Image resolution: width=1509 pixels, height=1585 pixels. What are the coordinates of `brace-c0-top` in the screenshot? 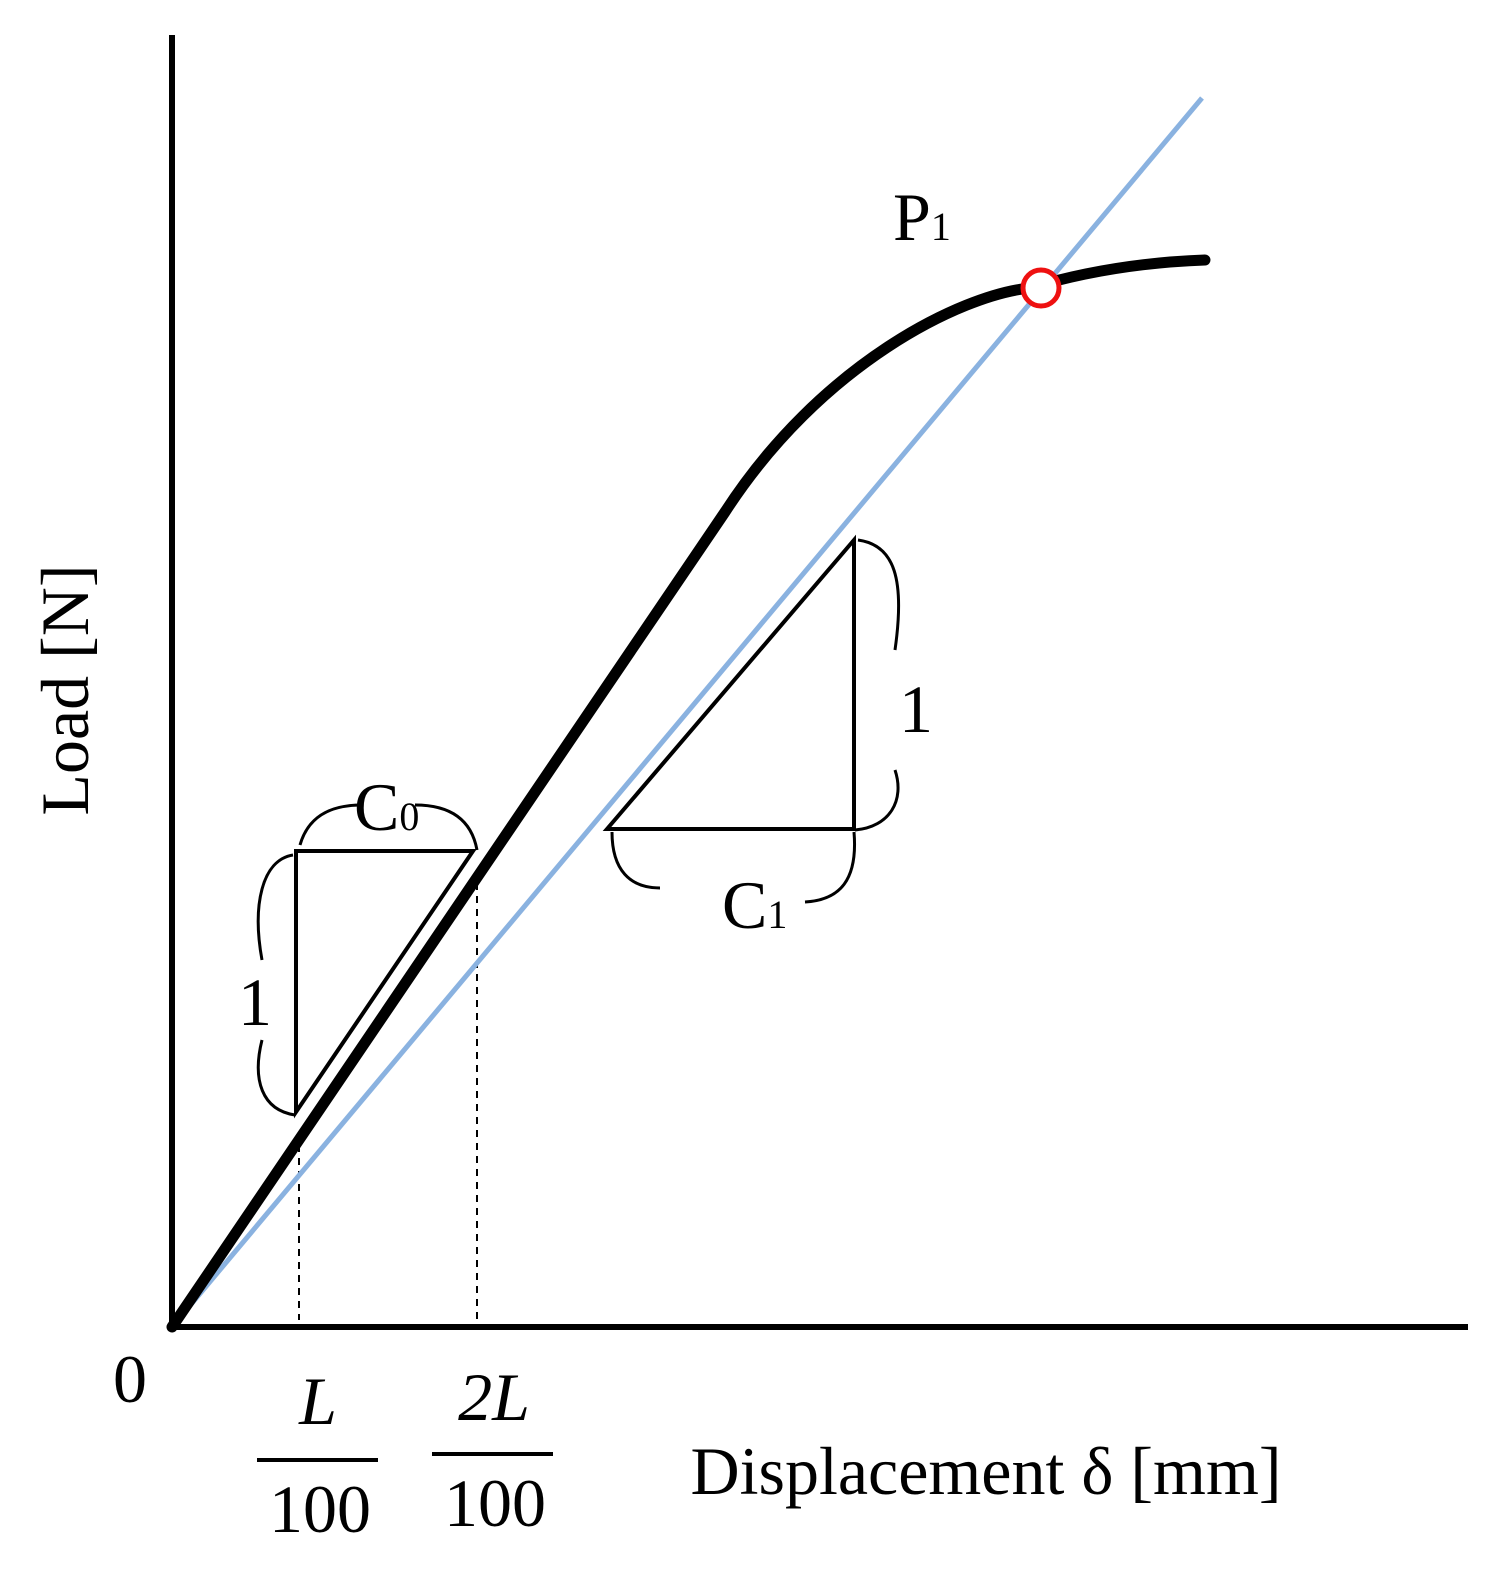 It's located at (388, 827).